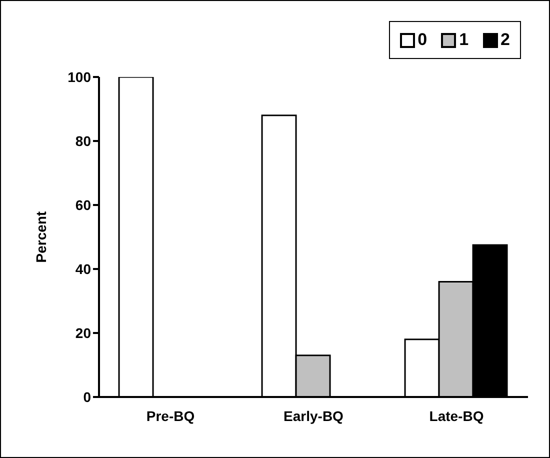 This screenshot has width=550, height=458. Describe the element at coordinates (456, 416) in the screenshot. I see `x-tick-label: Late-BQ` at that location.